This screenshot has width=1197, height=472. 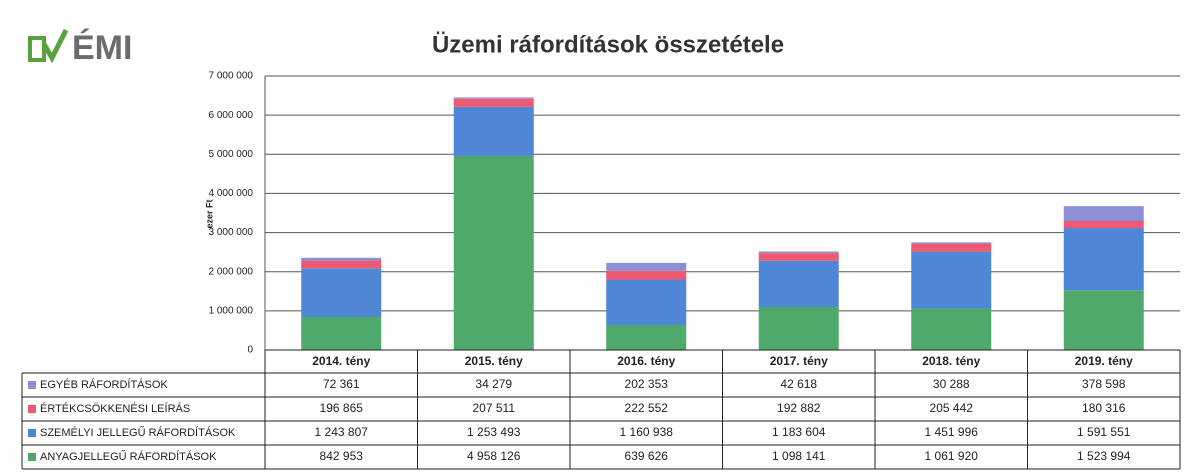 What do you see at coordinates (138, 432) in the screenshot?
I see `legend-label: SZEMÉLYI JELLEGŰ RÁFORDÍTÁSOK` at bounding box center [138, 432].